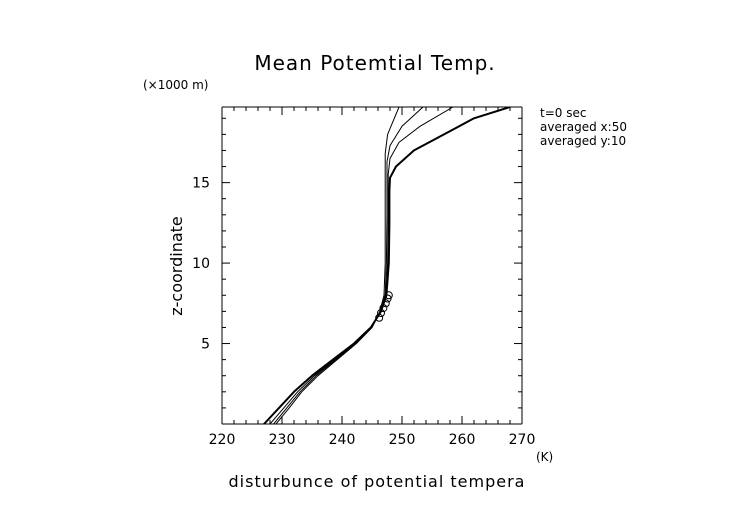  I want to click on x-tick-label: 250, so click(402, 440).